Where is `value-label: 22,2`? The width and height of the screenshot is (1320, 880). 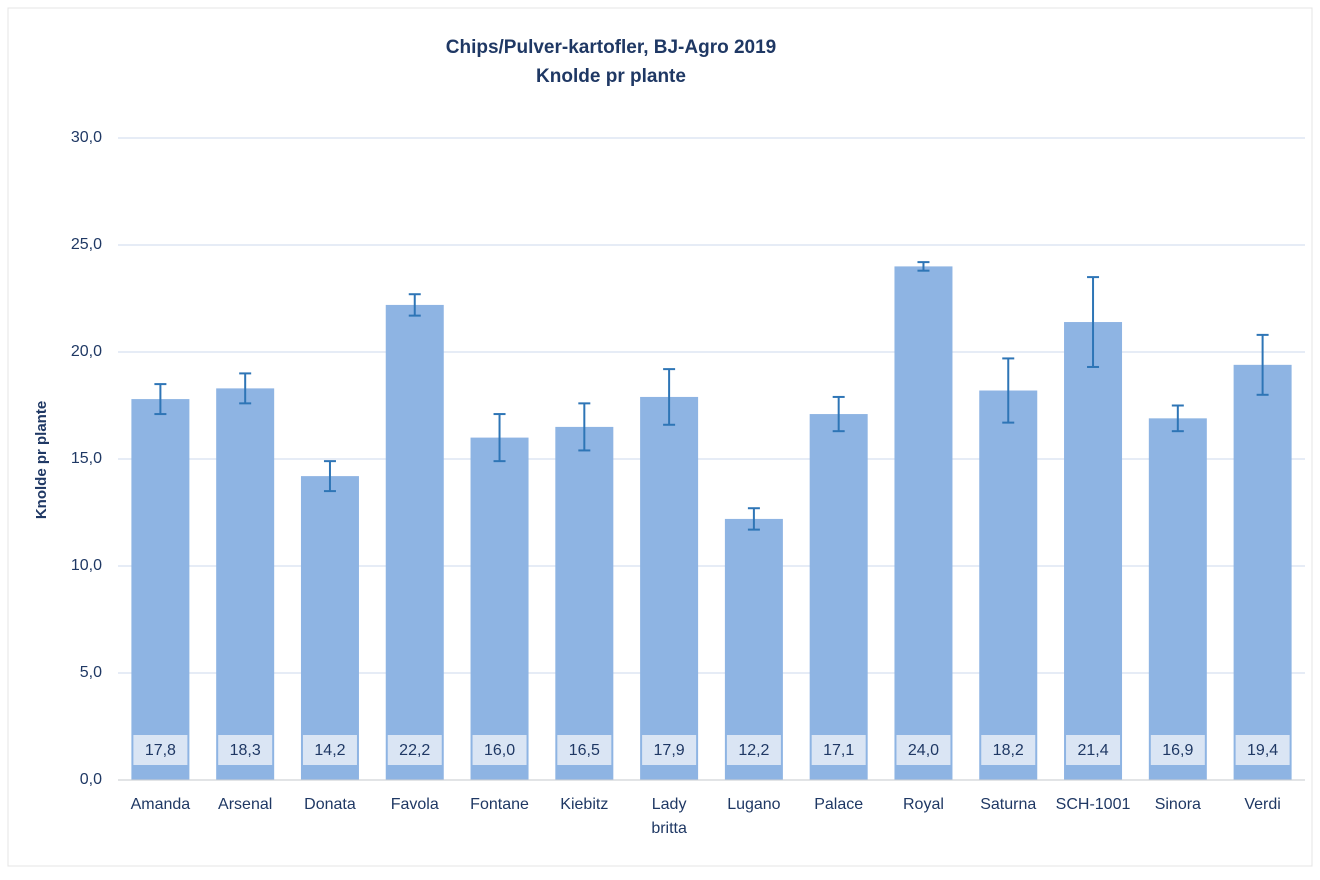 value-label: 22,2 is located at coordinates (414, 750).